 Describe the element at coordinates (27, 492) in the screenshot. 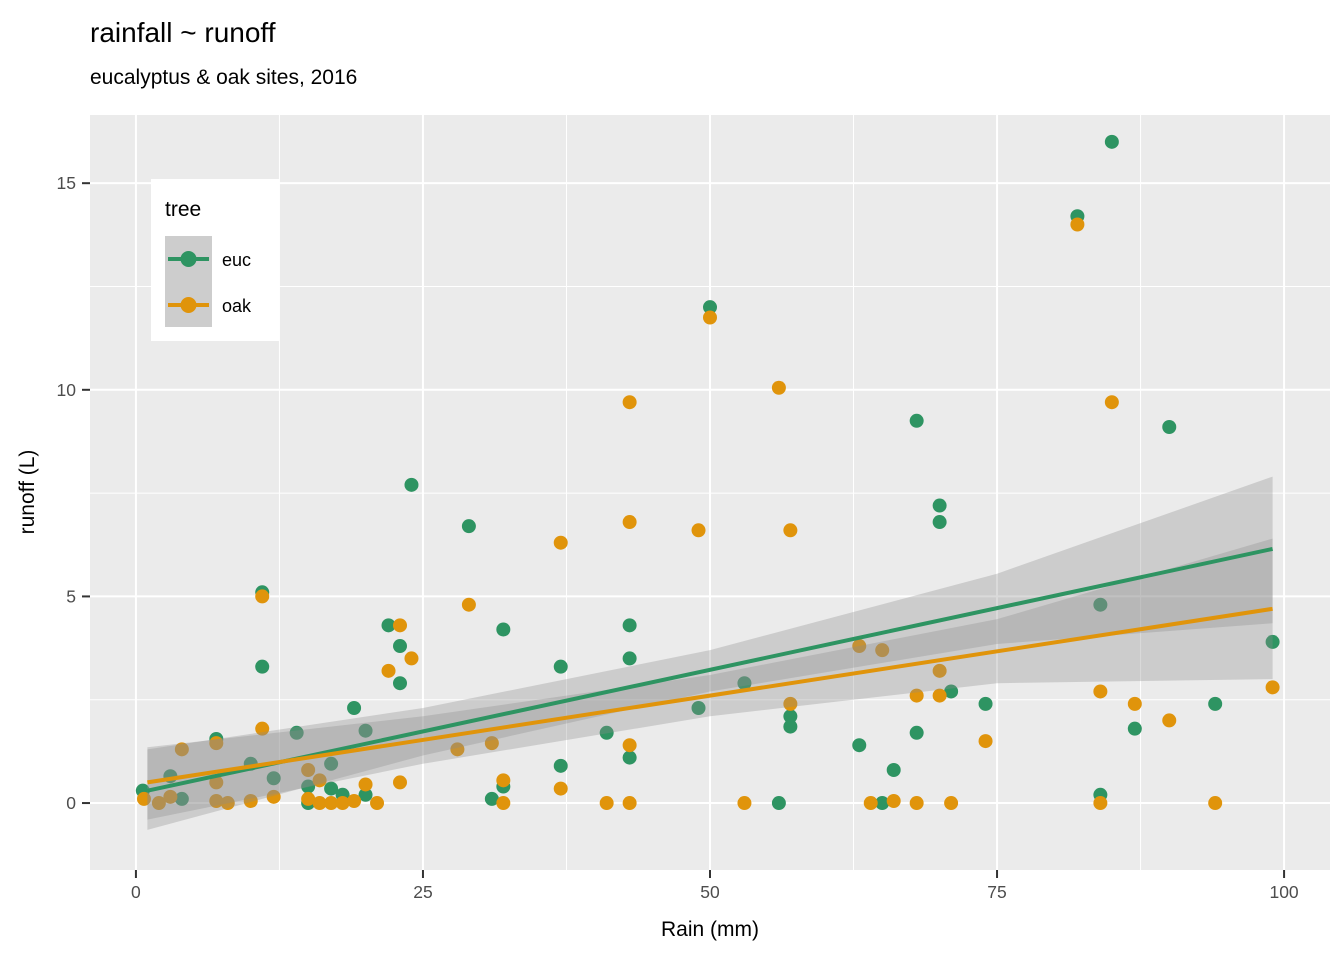

I see `y-axis-title: runoff (L)` at that location.